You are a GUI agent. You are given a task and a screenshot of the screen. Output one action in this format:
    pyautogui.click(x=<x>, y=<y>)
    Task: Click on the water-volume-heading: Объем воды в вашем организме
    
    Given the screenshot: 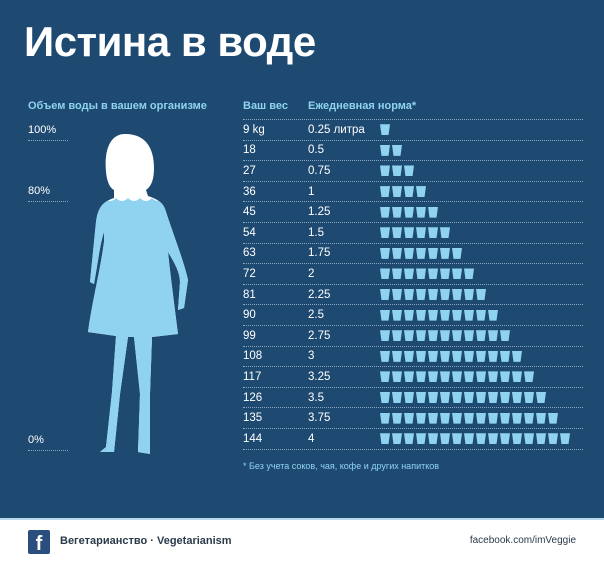 What is the action you would take?
    pyautogui.click(x=117, y=106)
    